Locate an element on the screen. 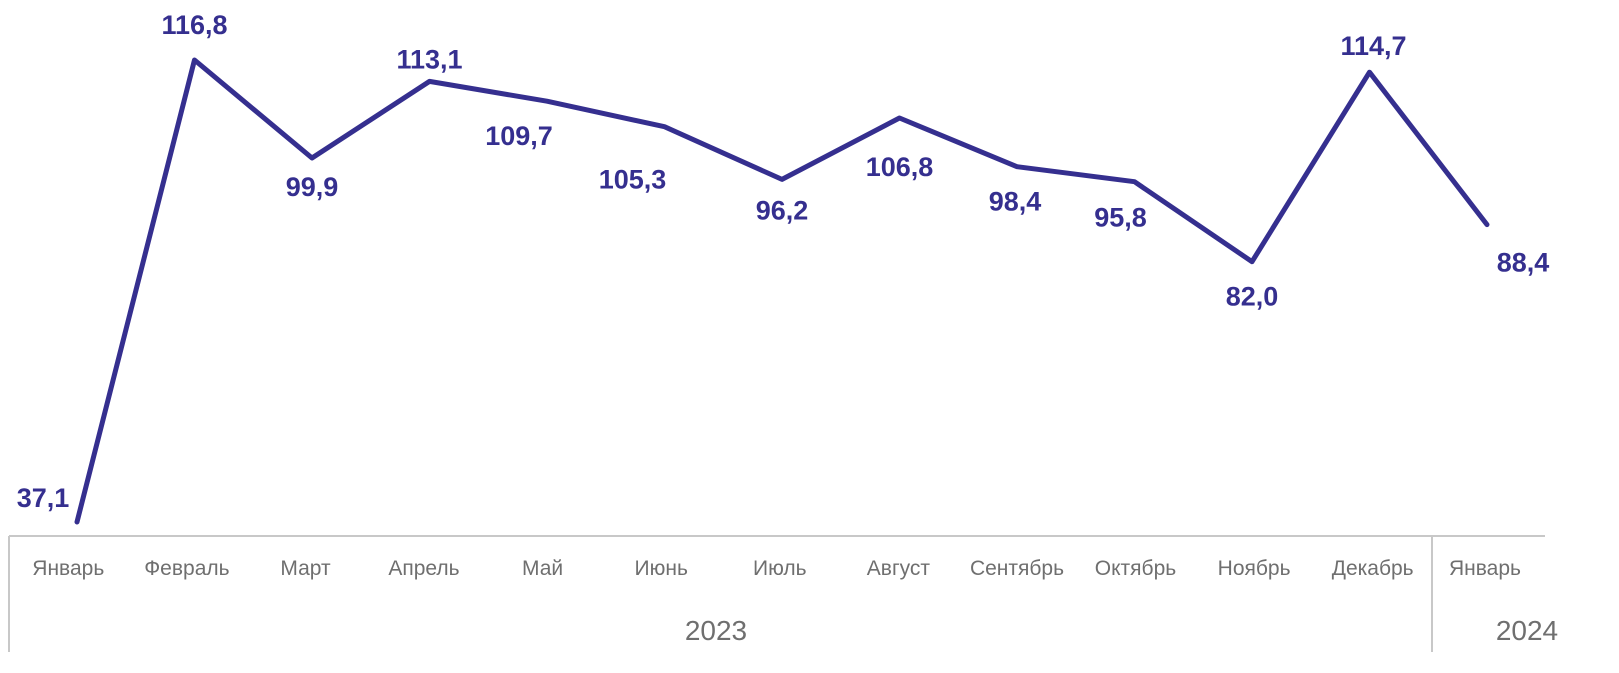 This screenshot has width=1619, height=673. year-group-label: 2024 is located at coordinates (1527, 630).